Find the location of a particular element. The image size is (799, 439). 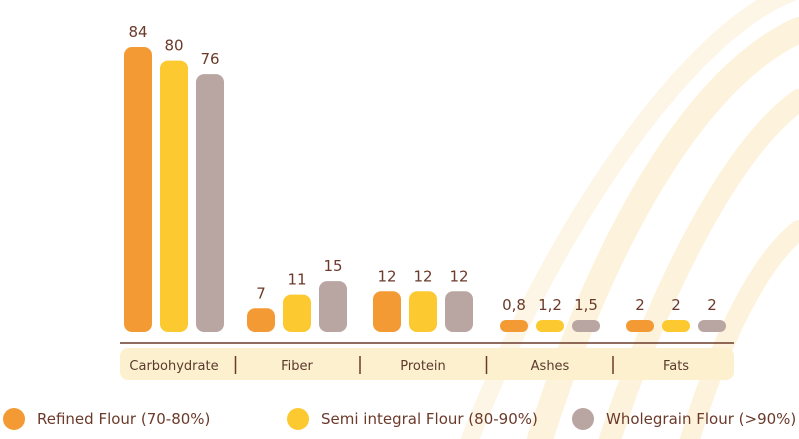

legend-item: Semi integral Flour (80-90%) is located at coordinates (412, 419).